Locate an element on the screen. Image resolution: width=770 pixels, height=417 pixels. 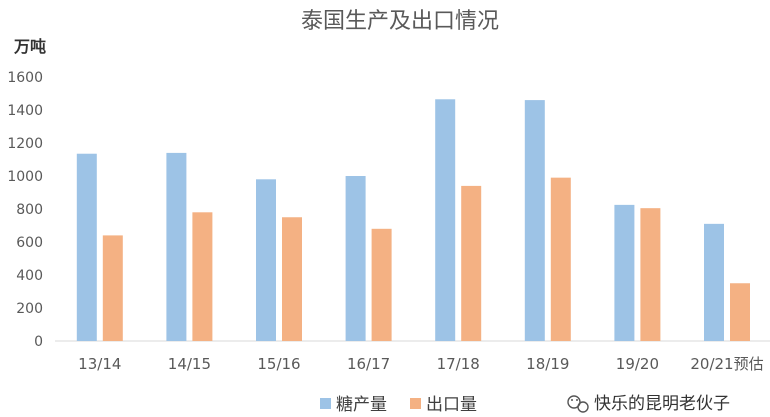
legend-label: 糖产量 is located at coordinates (361, 405).